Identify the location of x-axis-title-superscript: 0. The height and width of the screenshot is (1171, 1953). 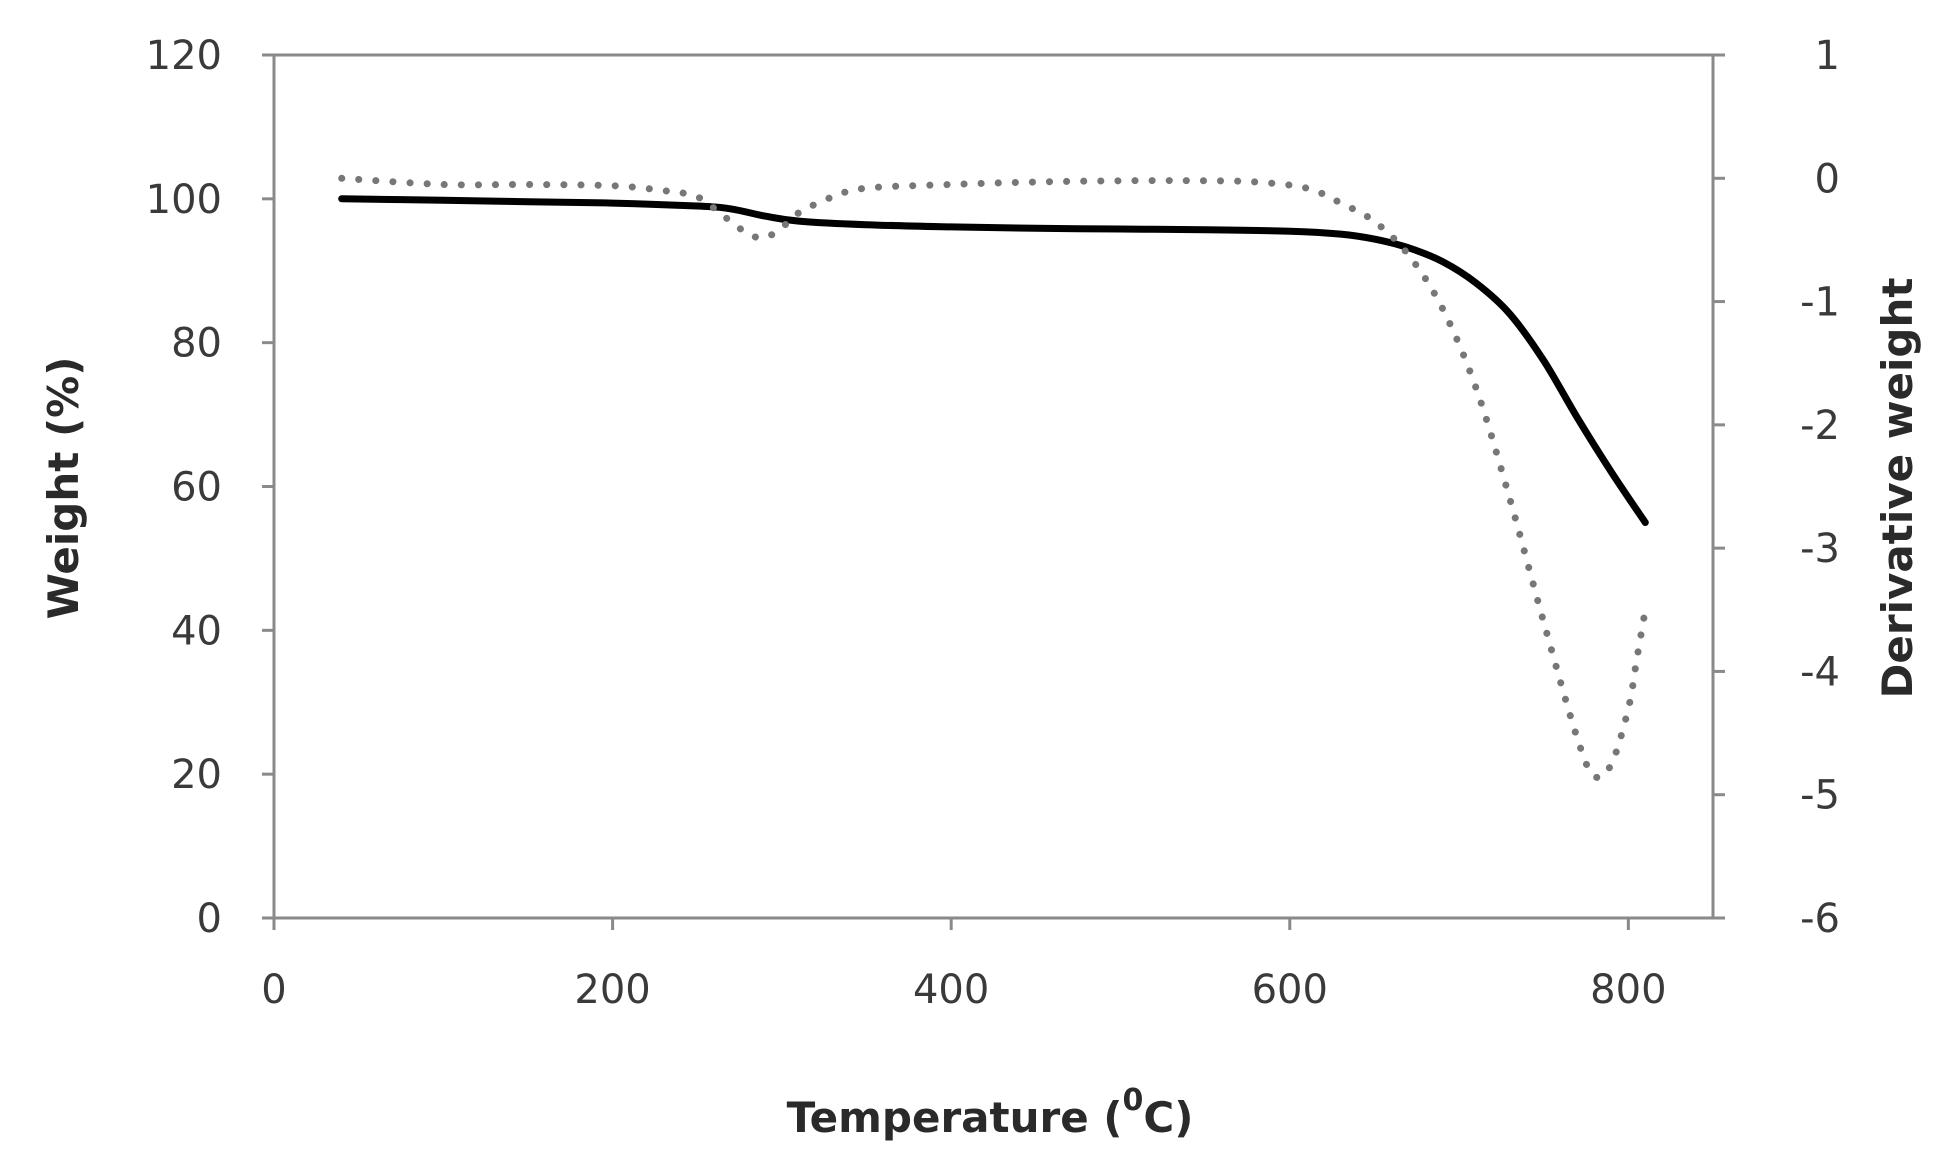
(1133, 1100).